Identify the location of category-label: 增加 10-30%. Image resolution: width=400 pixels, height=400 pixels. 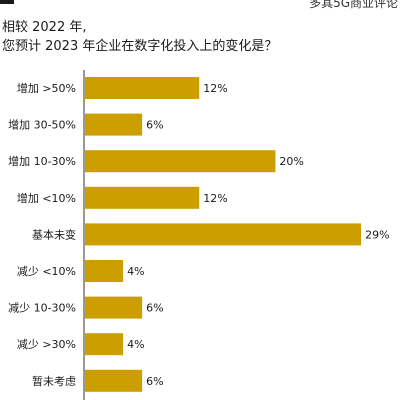
(42, 161).